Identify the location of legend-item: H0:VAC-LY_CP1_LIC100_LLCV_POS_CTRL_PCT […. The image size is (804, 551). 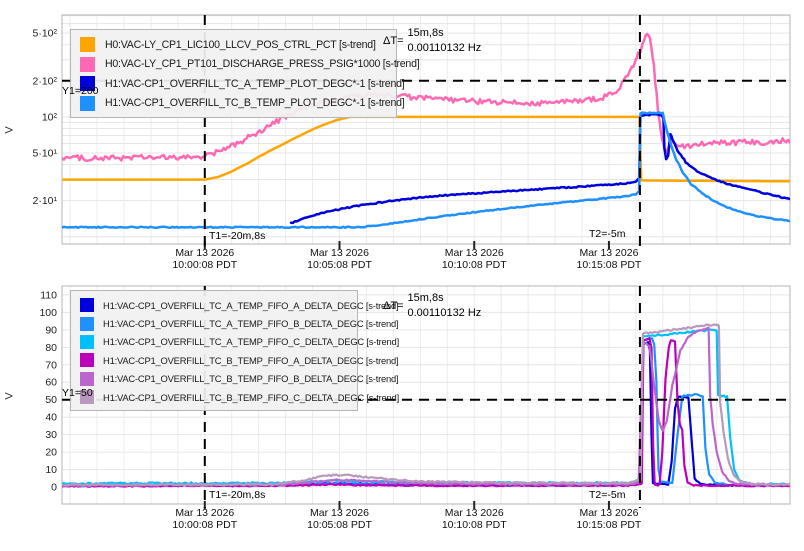
(233, 45).